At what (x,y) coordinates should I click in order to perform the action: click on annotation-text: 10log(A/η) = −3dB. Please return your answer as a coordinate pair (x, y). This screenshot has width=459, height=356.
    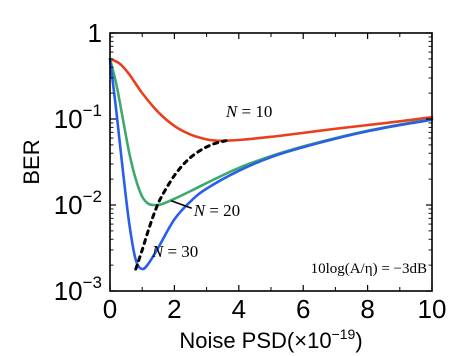
    Looking at the image, I should click on (369, 269).